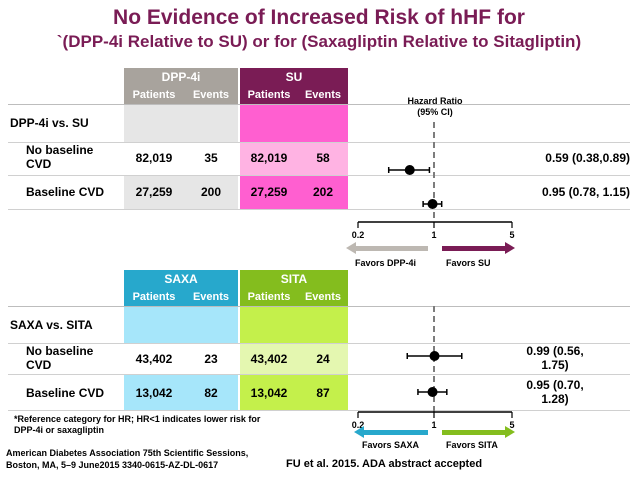 The height and width of the screenshot is (479, 638). I want to click on favors-dpp4i-arrow, so click(387, 248).